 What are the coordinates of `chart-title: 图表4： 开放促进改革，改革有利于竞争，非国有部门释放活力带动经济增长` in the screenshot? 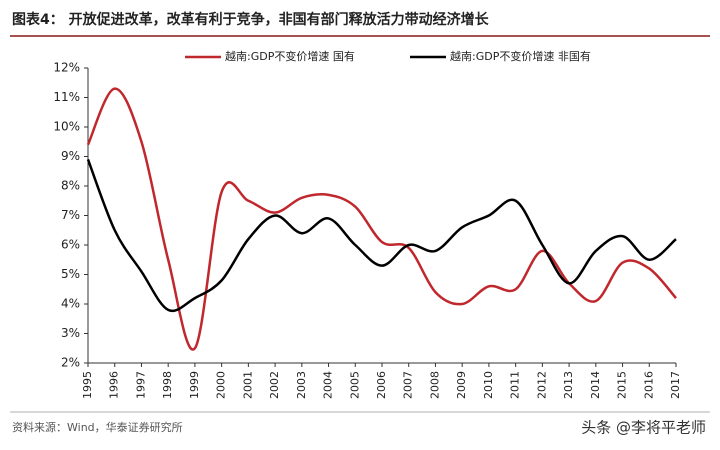 It's located at (251, 19).